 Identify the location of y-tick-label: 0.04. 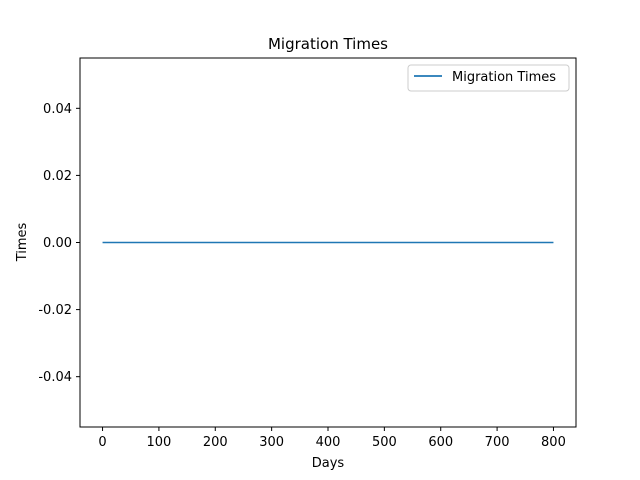
(57, 109).